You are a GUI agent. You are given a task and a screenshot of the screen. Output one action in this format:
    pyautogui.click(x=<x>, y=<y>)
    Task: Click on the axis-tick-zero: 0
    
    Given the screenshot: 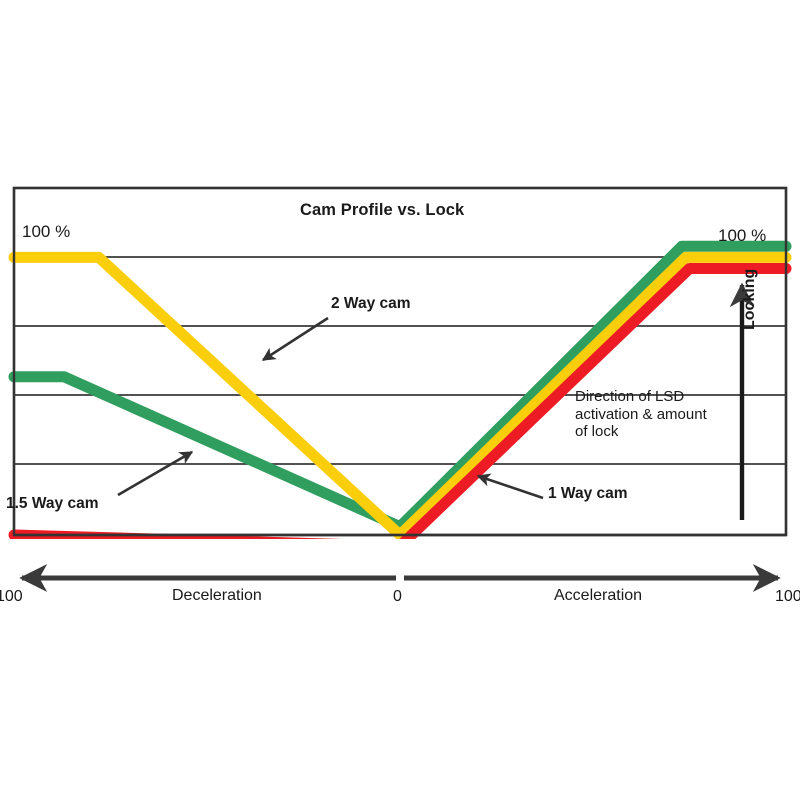 What is the action you would take?
    pyautogui.click(x=397, y=596)
    